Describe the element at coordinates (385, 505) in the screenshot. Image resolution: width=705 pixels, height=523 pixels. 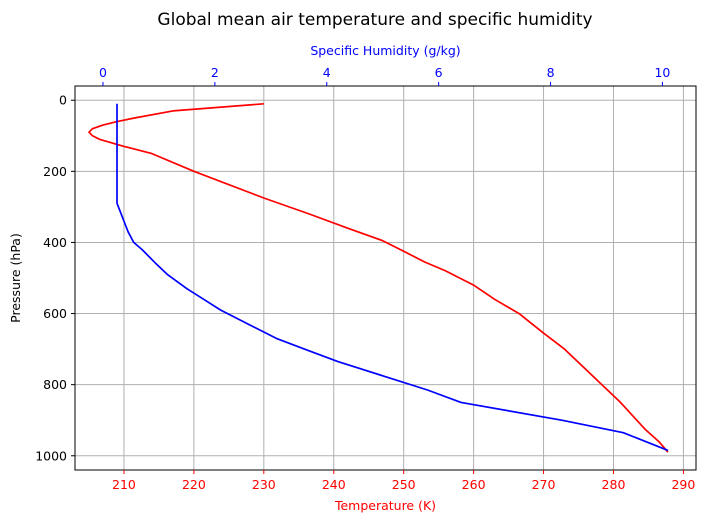
I see `x-axis-bottom-label: Temperature (K)` at that location.